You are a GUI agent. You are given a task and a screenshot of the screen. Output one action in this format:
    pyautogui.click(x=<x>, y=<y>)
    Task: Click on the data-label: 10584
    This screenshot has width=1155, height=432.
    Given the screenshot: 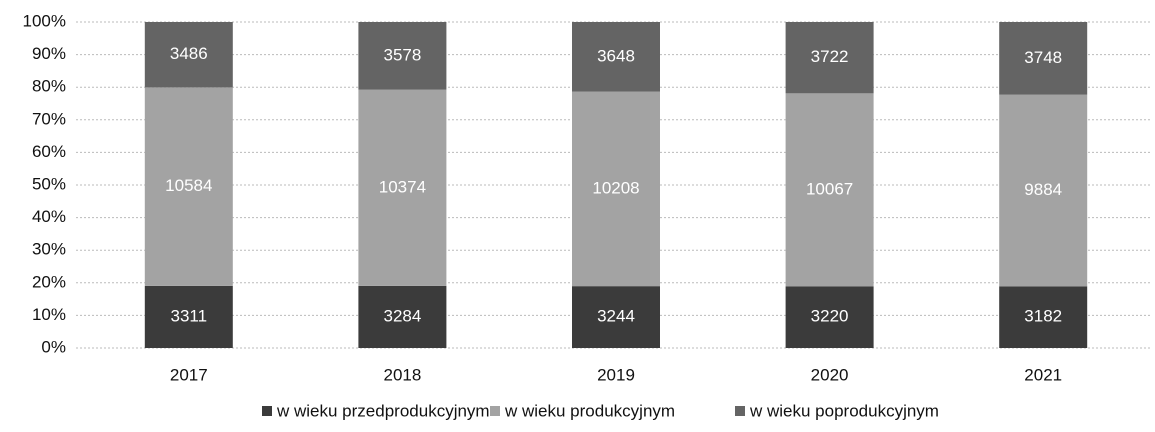 What is the action you would take?
    pyautogui.click(x=188, y=185)
    